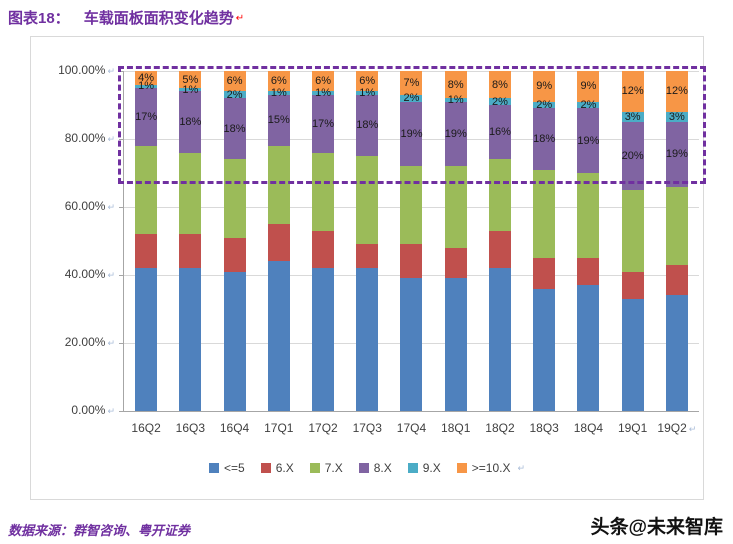  I want to click on bar-column: 20% 3% 12% 19Q1, so click(633, 253).